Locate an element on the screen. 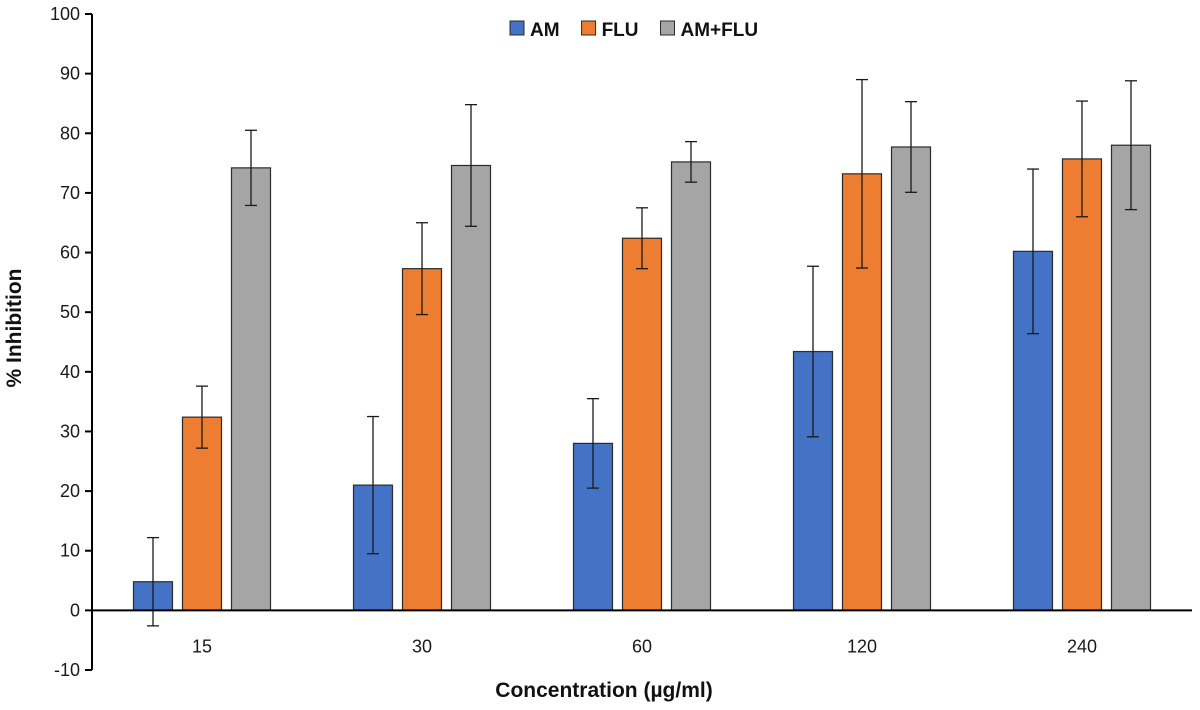  y-tick-label: 80 is located at coordinates (70, 133).